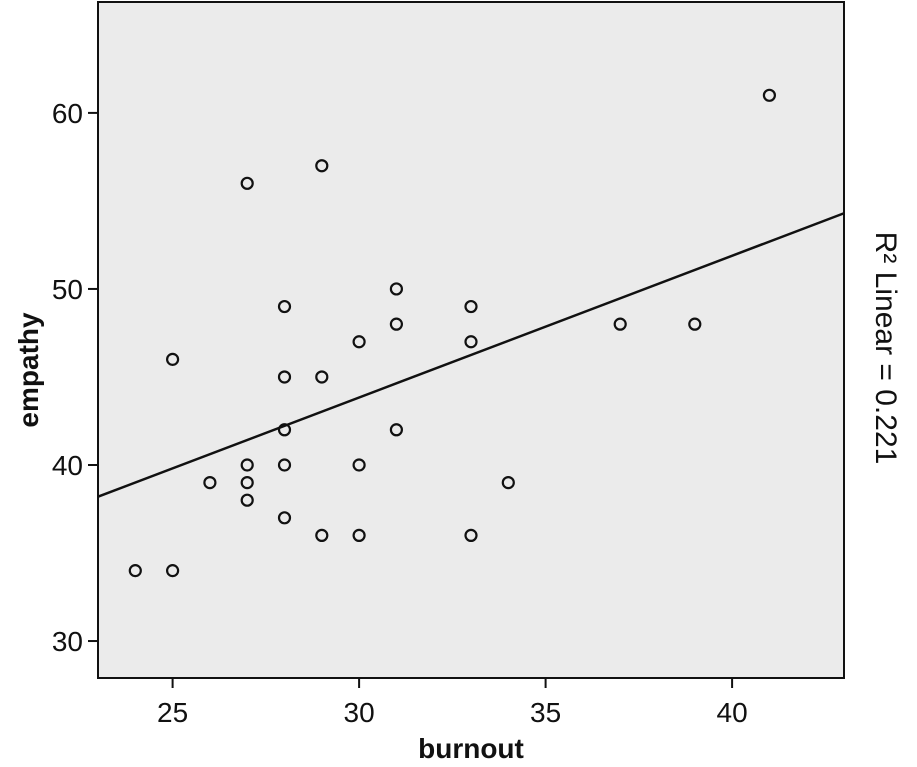 This screenshot has width=917, height=767. Describe the element at coordinates (67, 113) in the screenshot. I see `y-tick-label: 60` at that location.